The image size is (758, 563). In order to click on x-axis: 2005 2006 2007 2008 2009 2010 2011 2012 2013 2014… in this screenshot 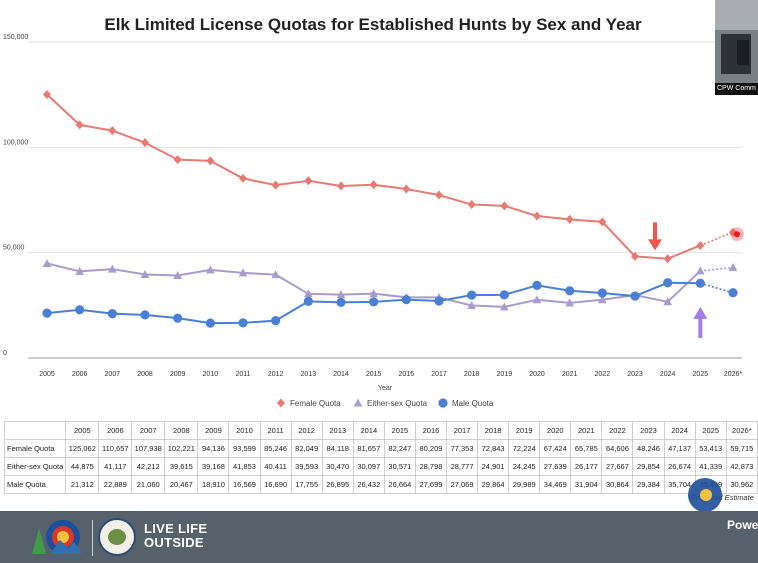, I will do `click(390, 374)`.